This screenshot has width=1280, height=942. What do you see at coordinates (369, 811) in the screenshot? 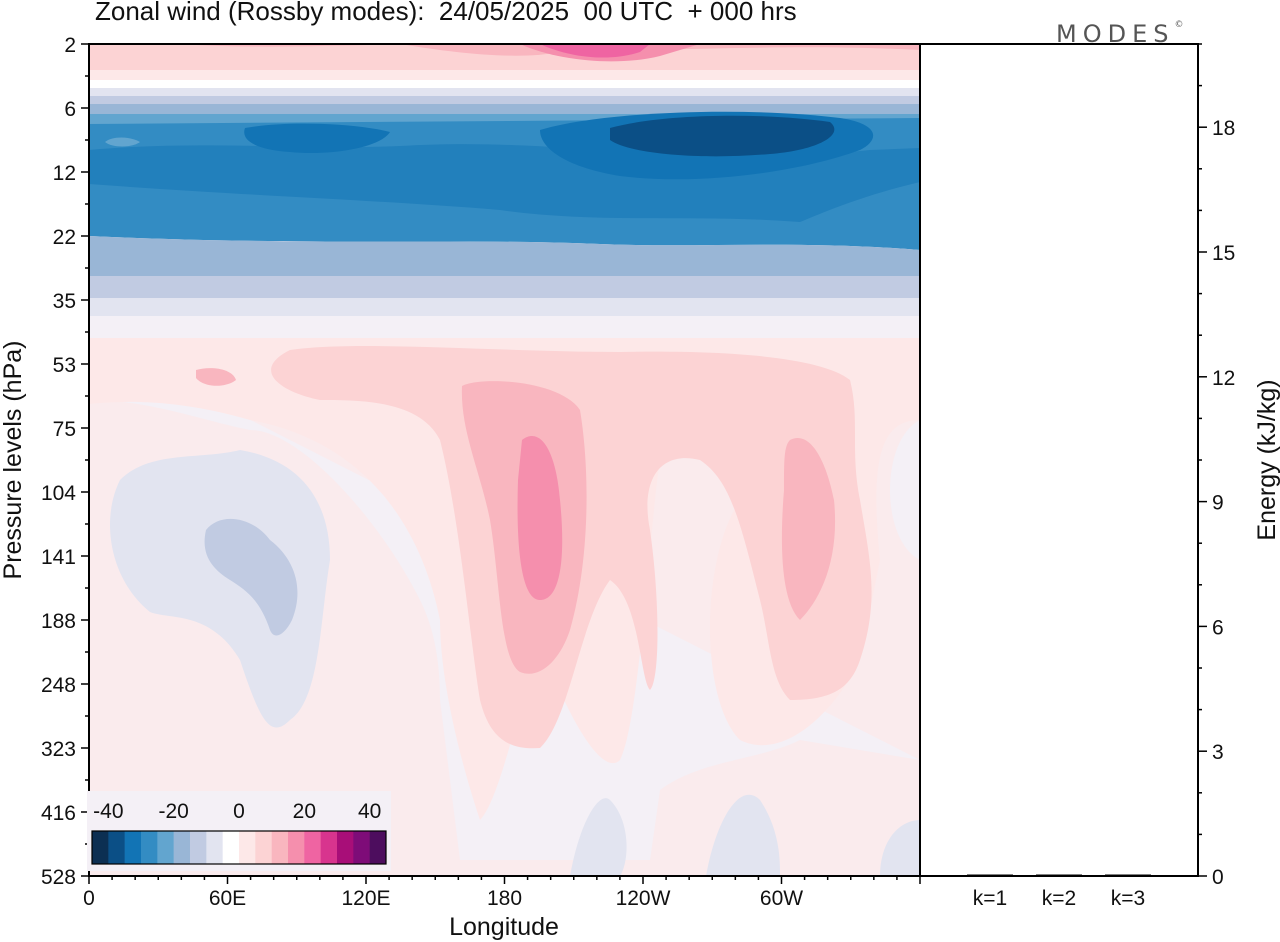
I see `colorbar-tick-label: 40` at bounding box center [369, 811].